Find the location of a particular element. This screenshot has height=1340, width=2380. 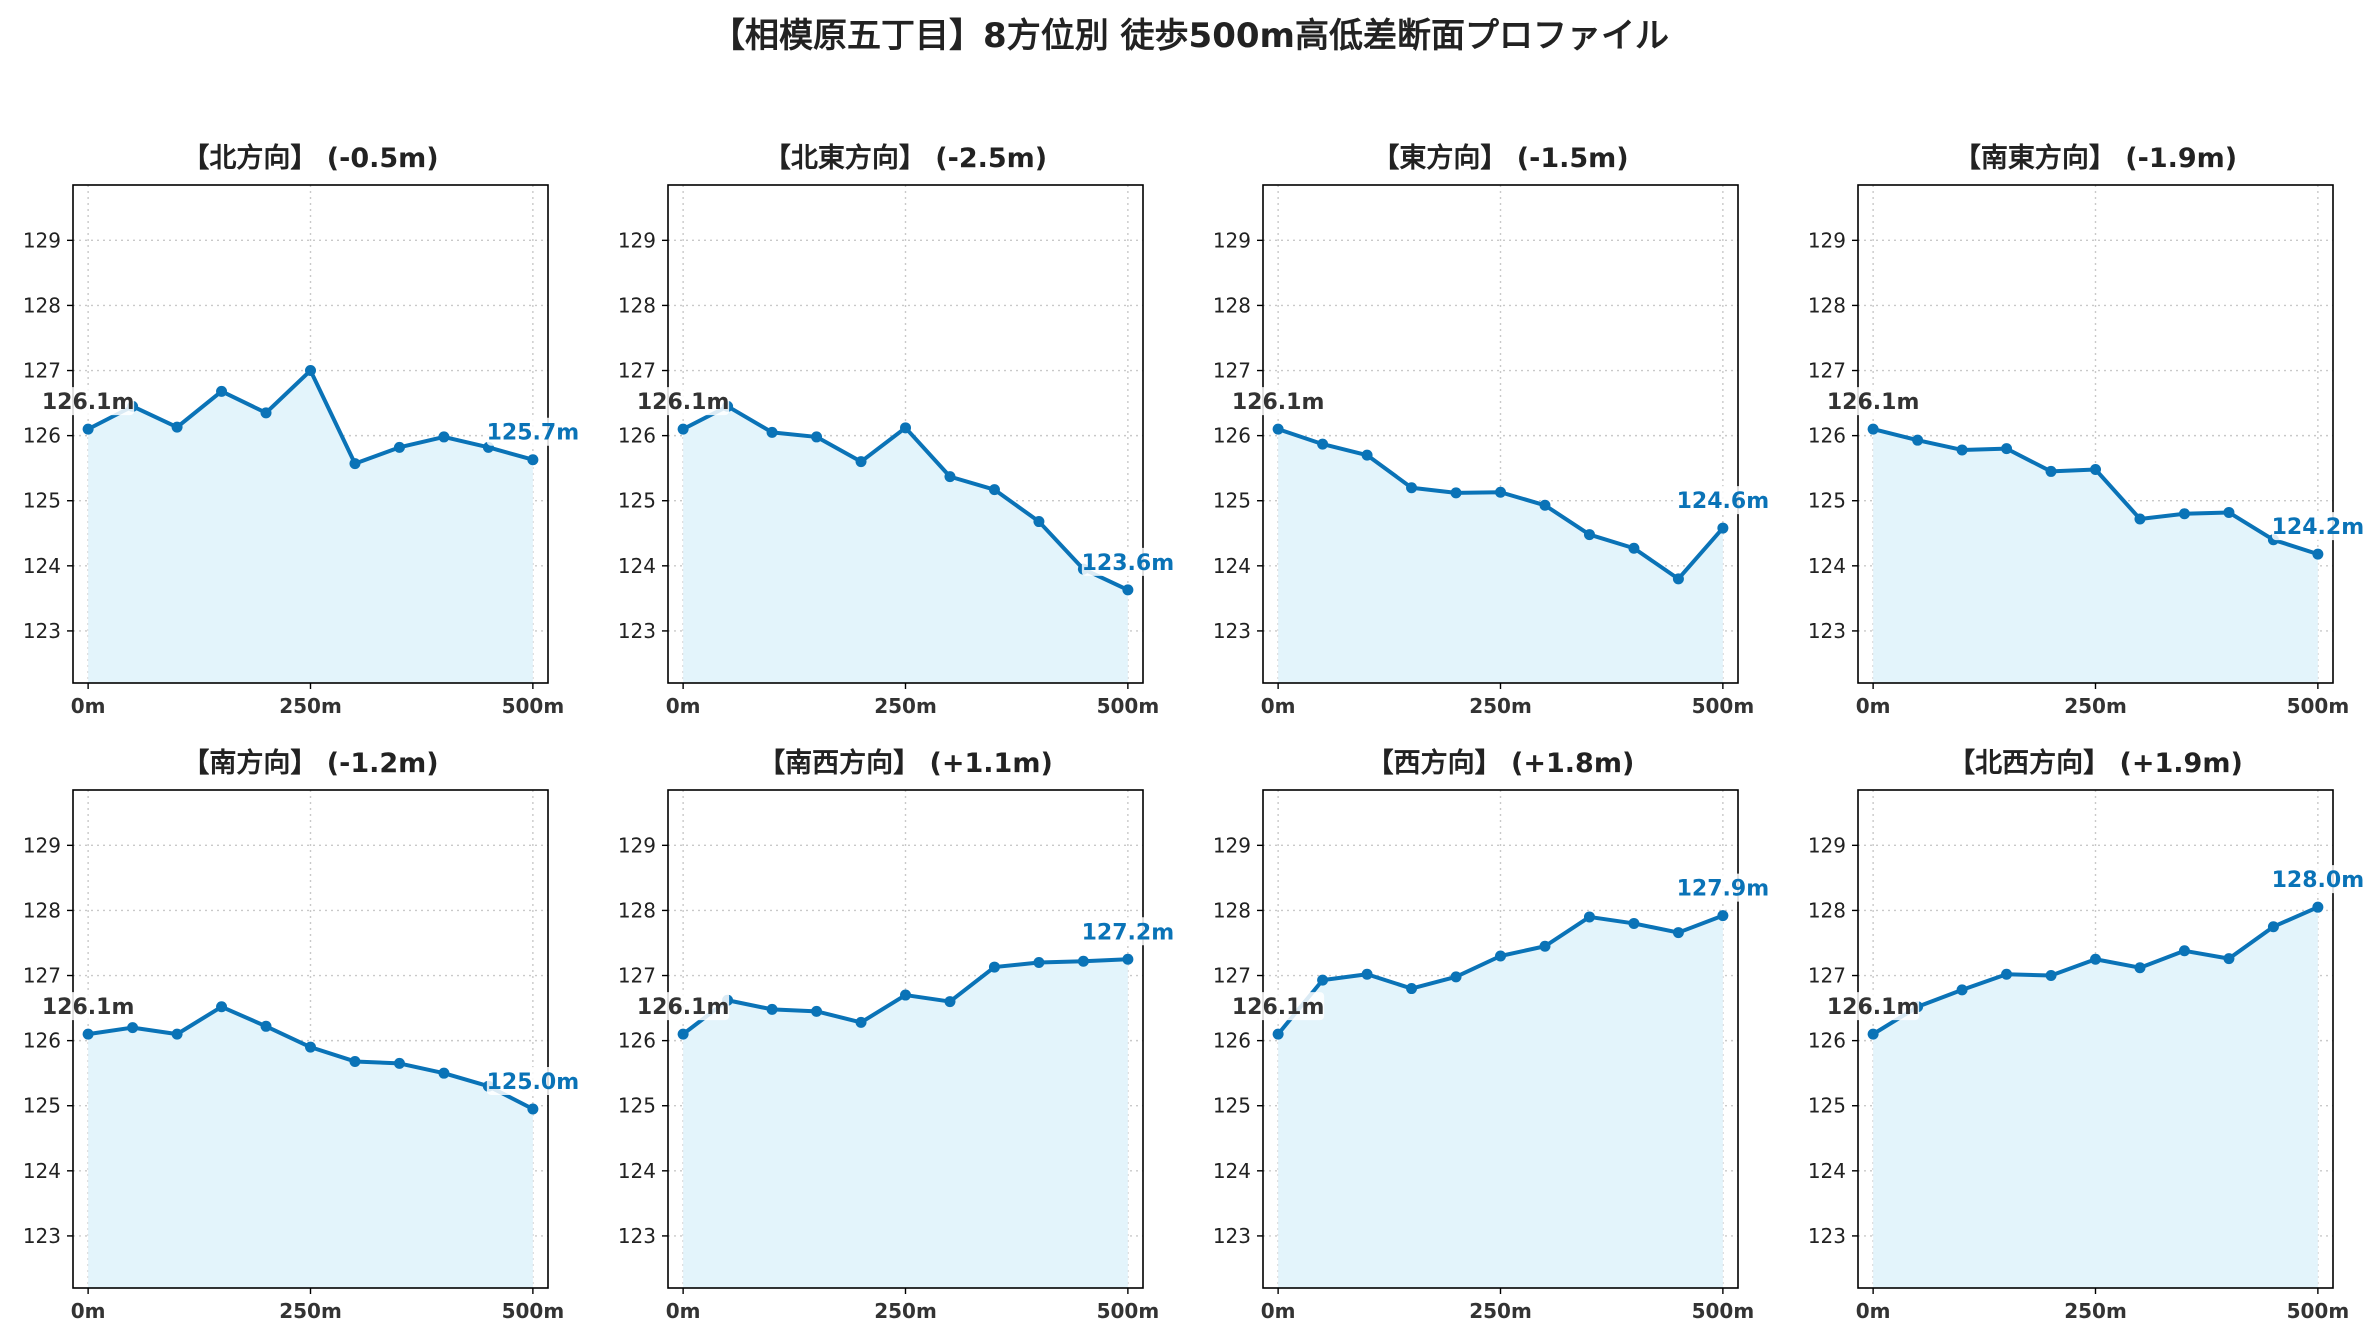

subplot-title: 【東方向】 (-1.5m) is located at coordinates (1500, 158).